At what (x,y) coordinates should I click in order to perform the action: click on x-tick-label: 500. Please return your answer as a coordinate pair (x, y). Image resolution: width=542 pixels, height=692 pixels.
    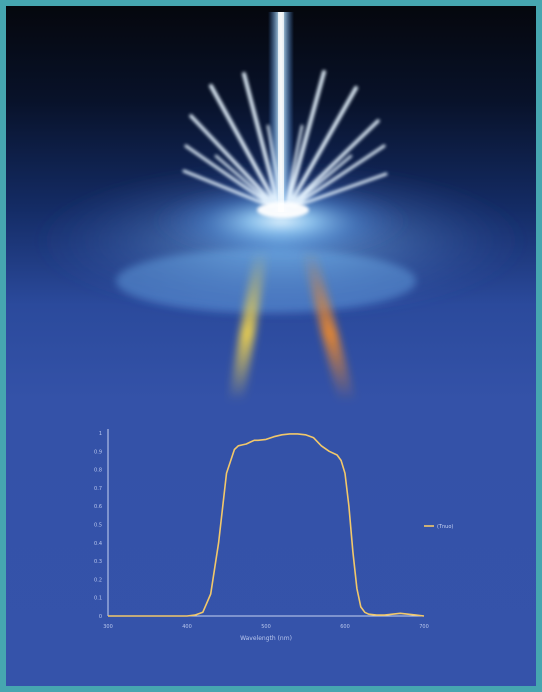
    Looking at the image, I should click on (266, 627).